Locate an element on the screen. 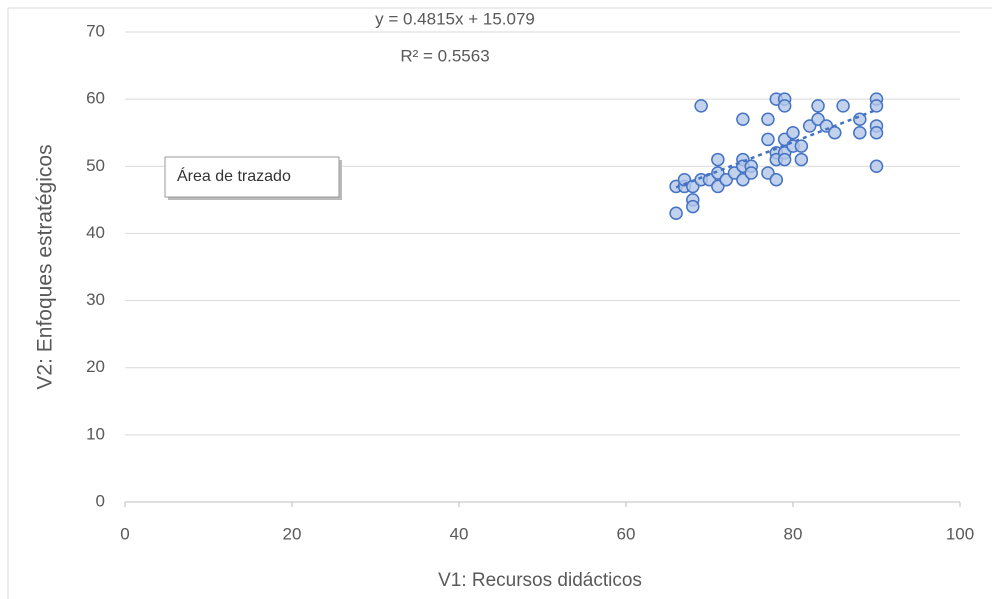 This screenshot has width=992, height=599. x-tick-label: 80 is located at coordinates (793, 533).